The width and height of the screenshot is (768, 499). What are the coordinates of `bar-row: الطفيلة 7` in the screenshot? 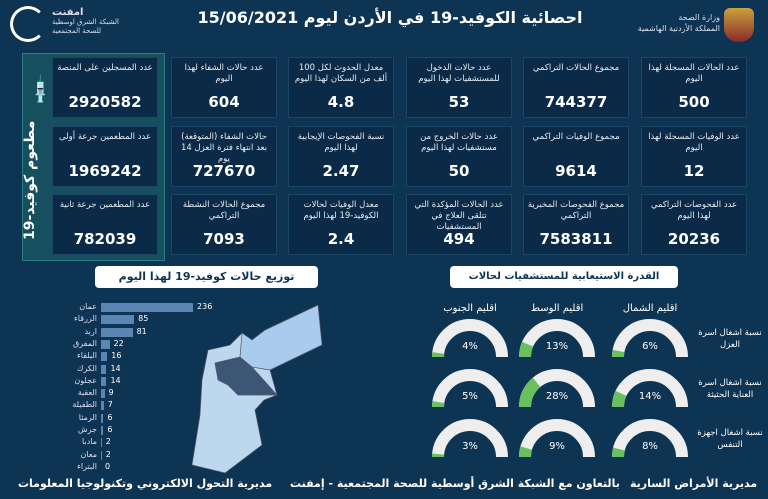 It's located at (384, 405).